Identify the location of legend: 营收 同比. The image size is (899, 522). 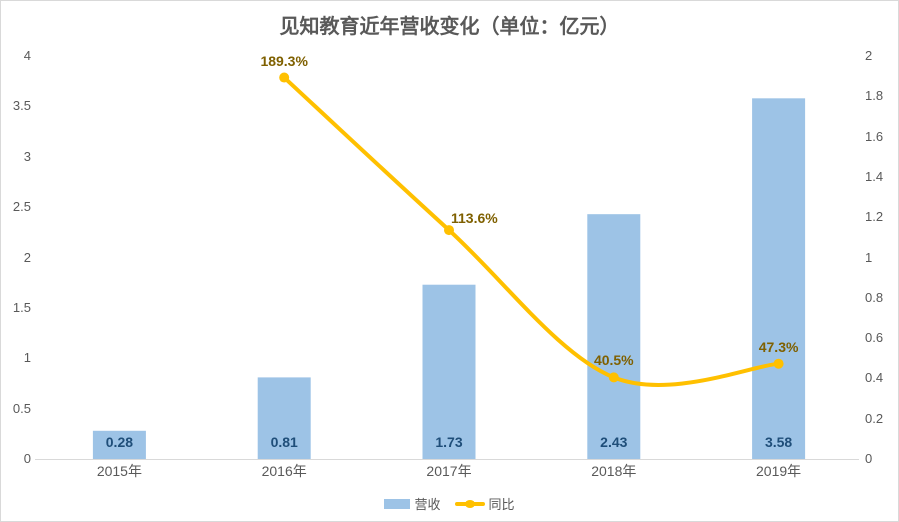
(449, 503).